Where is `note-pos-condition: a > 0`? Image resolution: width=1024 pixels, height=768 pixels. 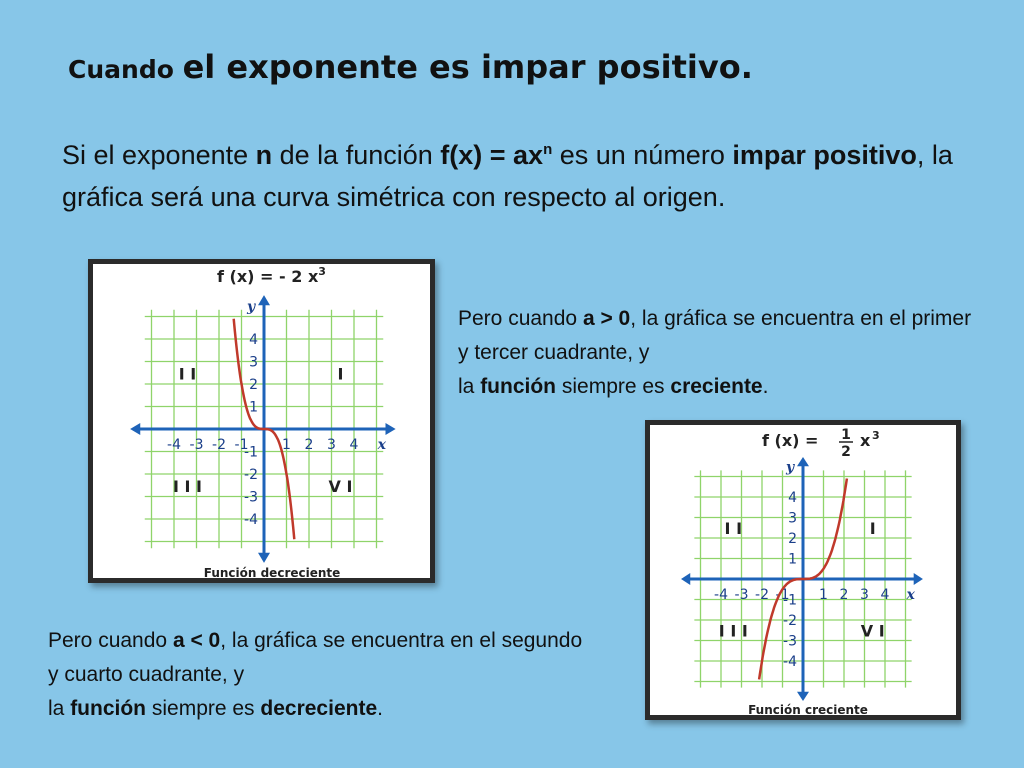
note-pos-condition: a > 0 is located at coordinates (606, 318).